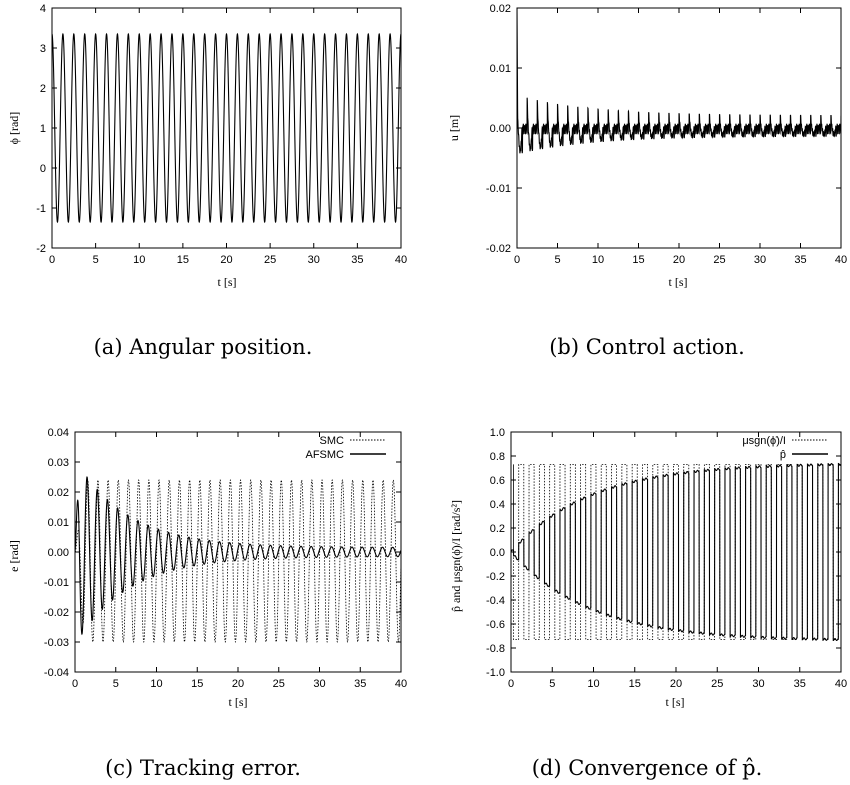  What do you see at coordinates (497, 433) in the screenshot?
I see `y-tick-label: 1.0` at bounding box center [497, 433].